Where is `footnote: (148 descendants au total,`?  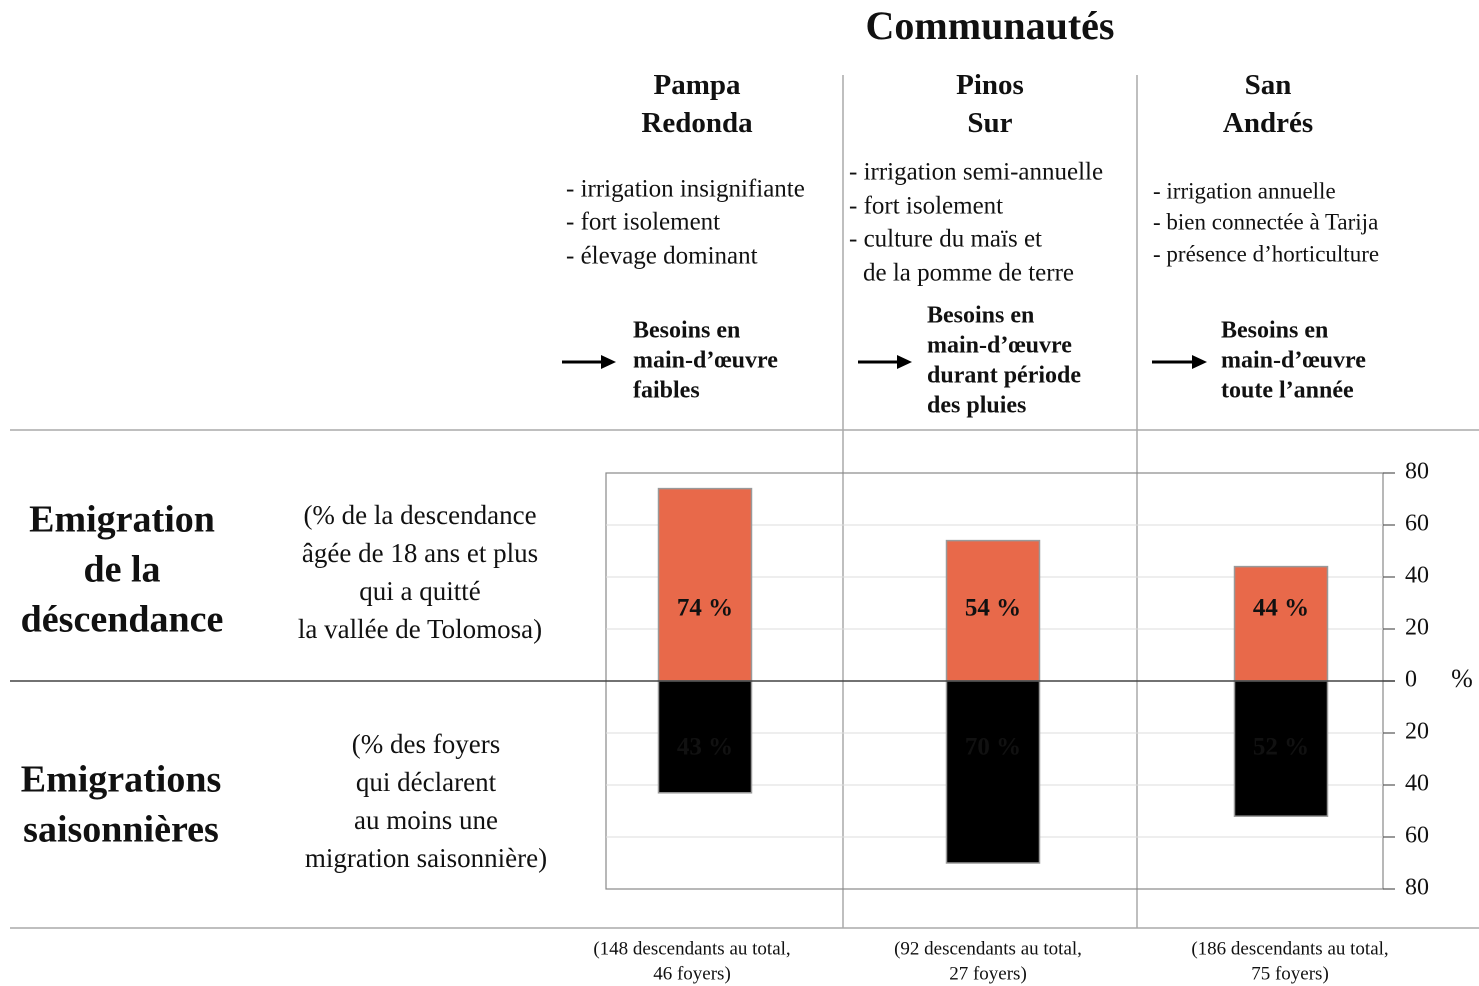
footnote: (148 descendants au total, is located at coordinates (691, 948).